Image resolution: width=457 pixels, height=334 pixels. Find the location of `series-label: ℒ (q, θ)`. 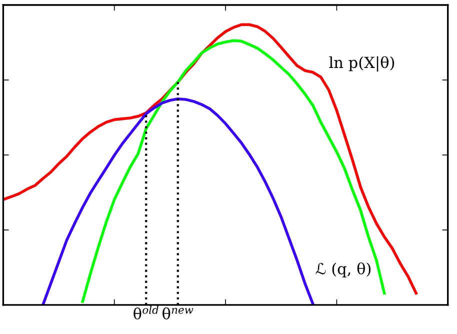

series-label: ℒ (q, θ) is located at coordinates (343, 270).